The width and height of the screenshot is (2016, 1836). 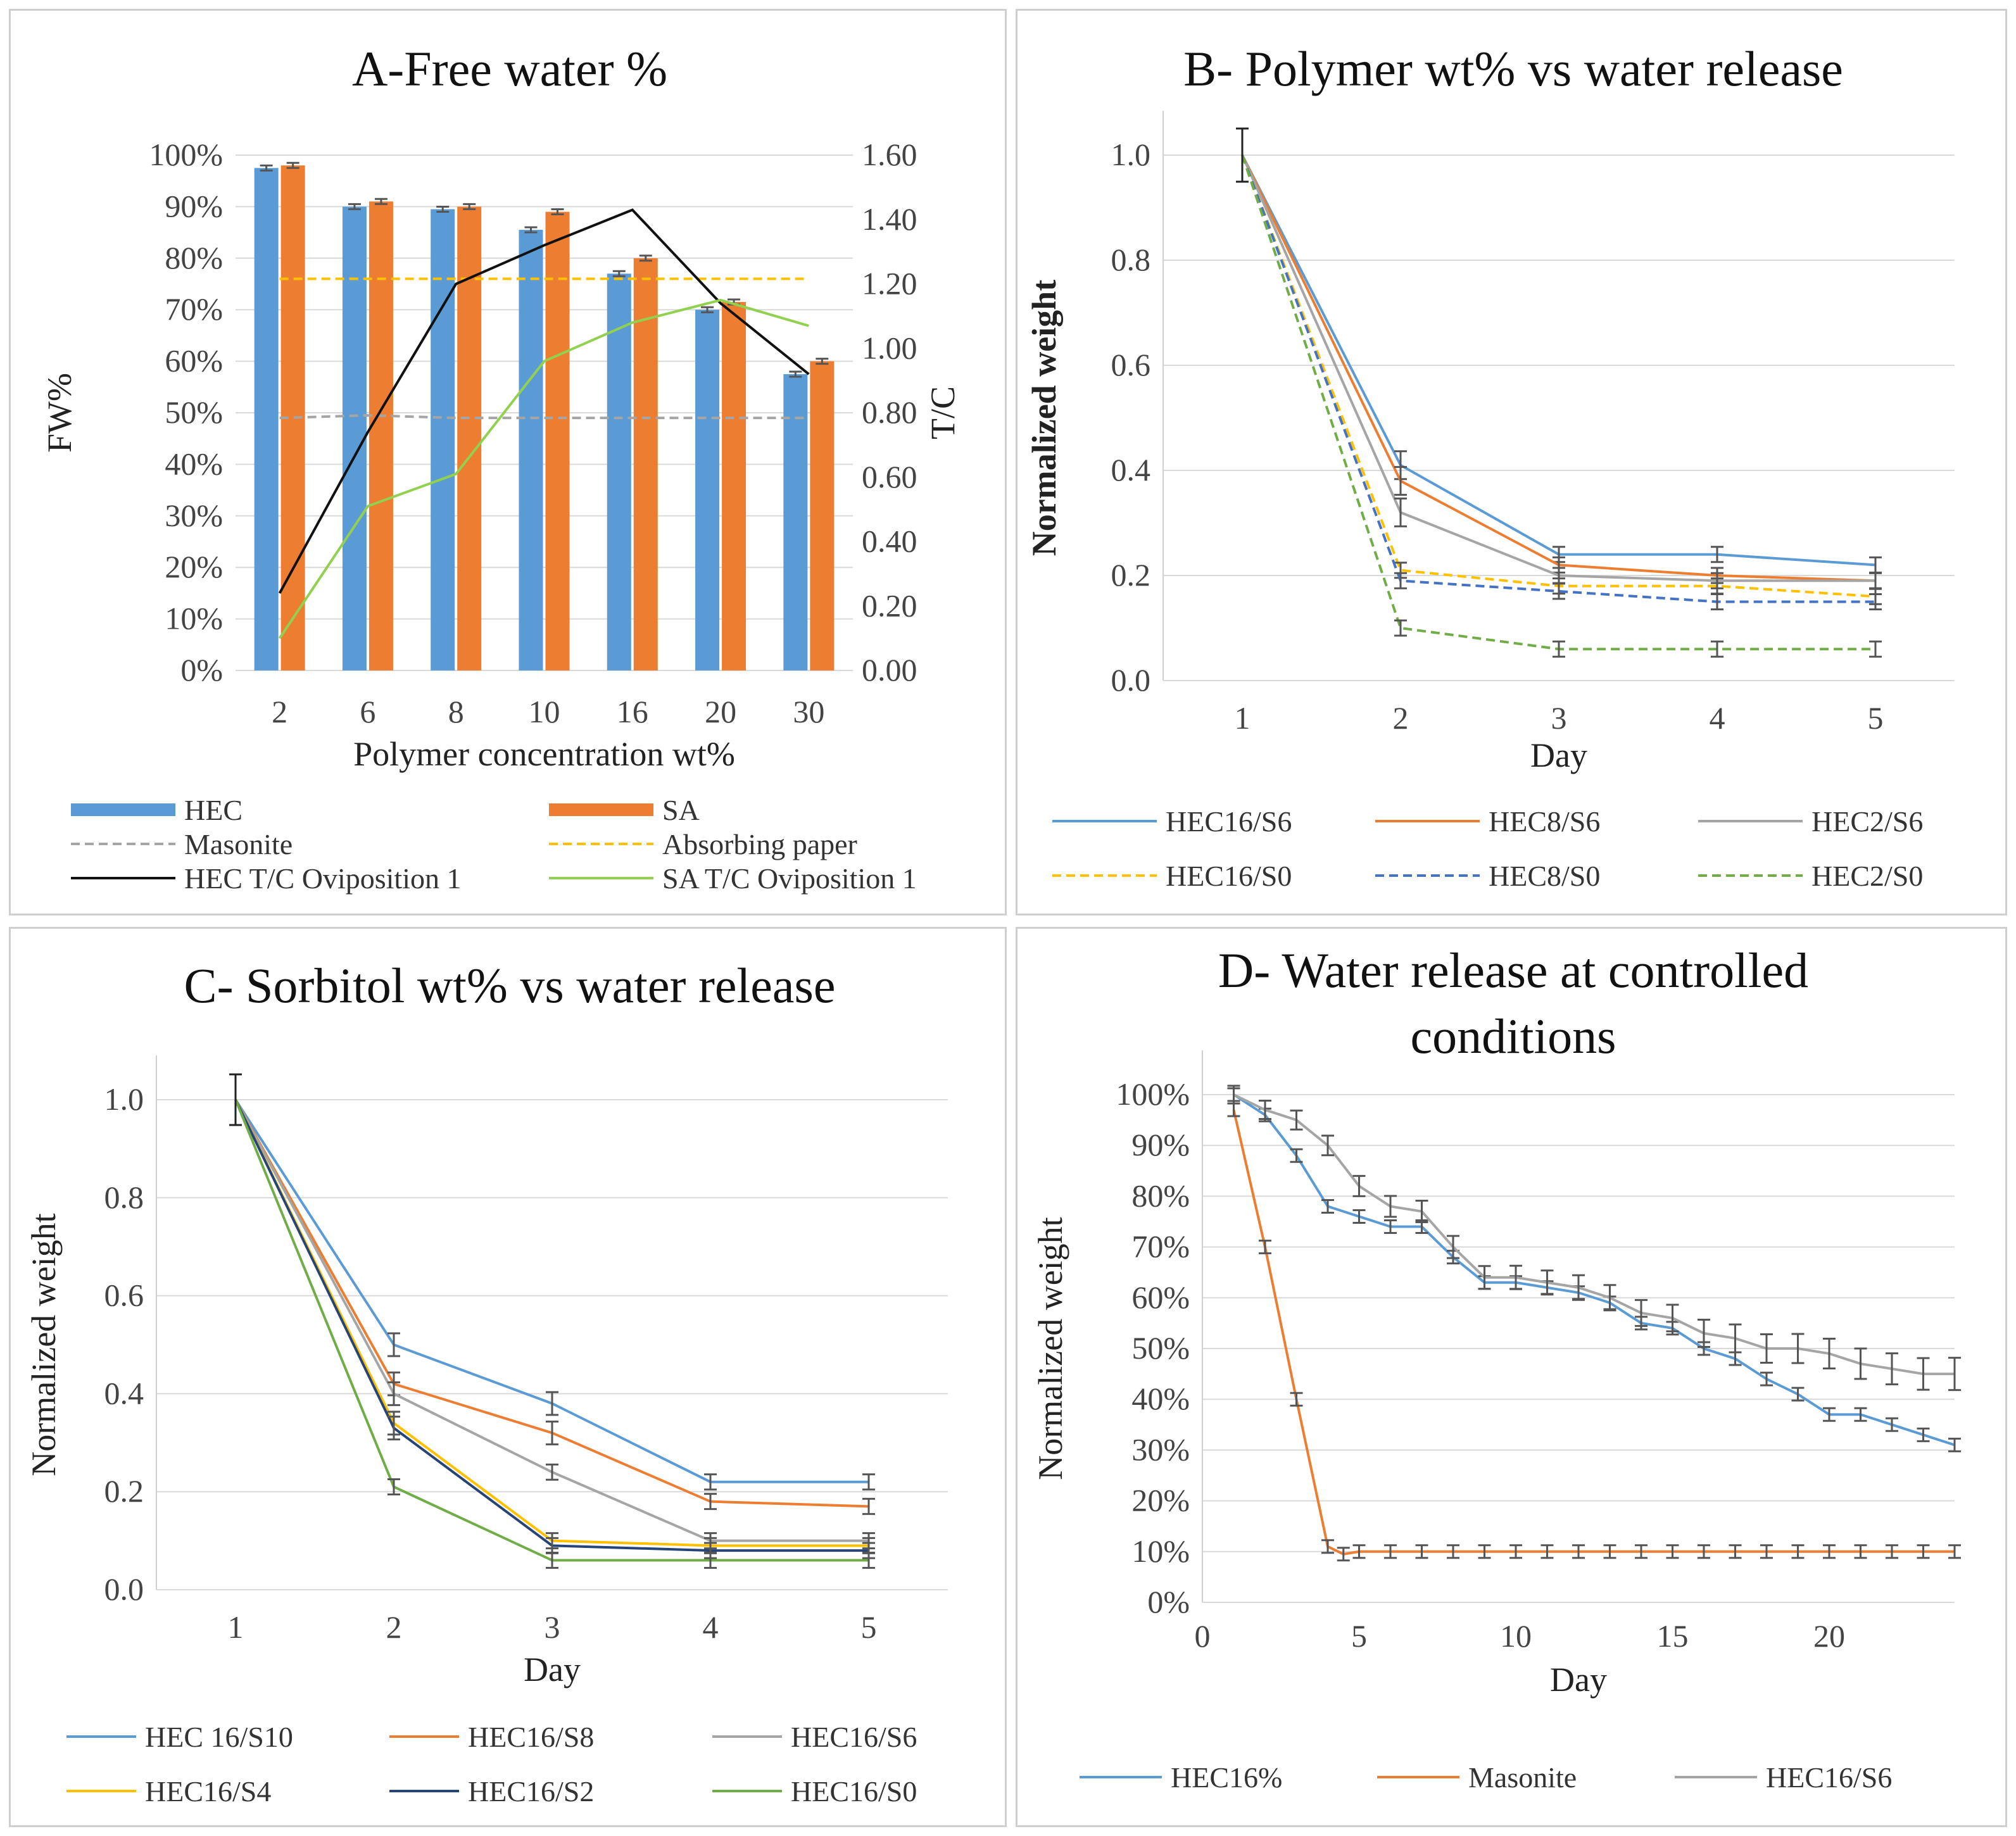 I want to click on chart-c-ylabel: Normalized weight, so click(x=44, y=1344).